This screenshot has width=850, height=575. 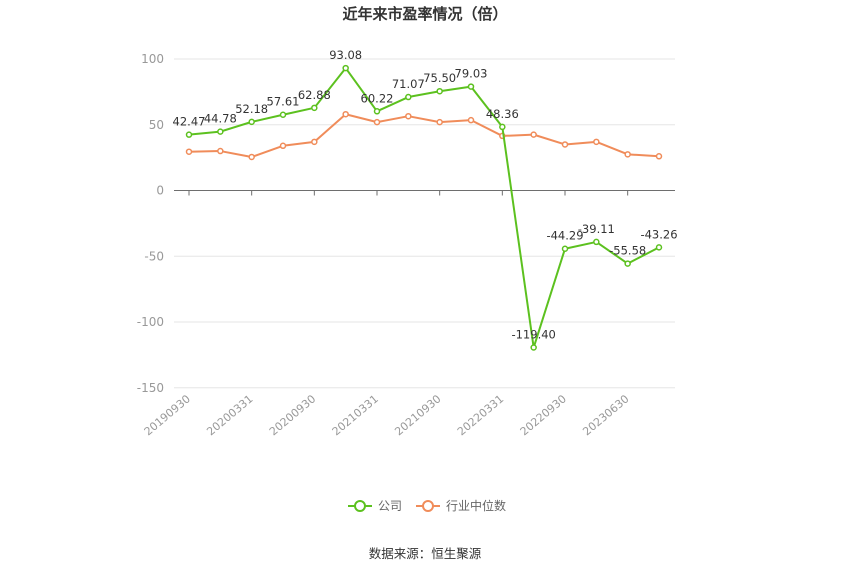 I want to click on data-label: 71.07, so click(x=408, y=84).